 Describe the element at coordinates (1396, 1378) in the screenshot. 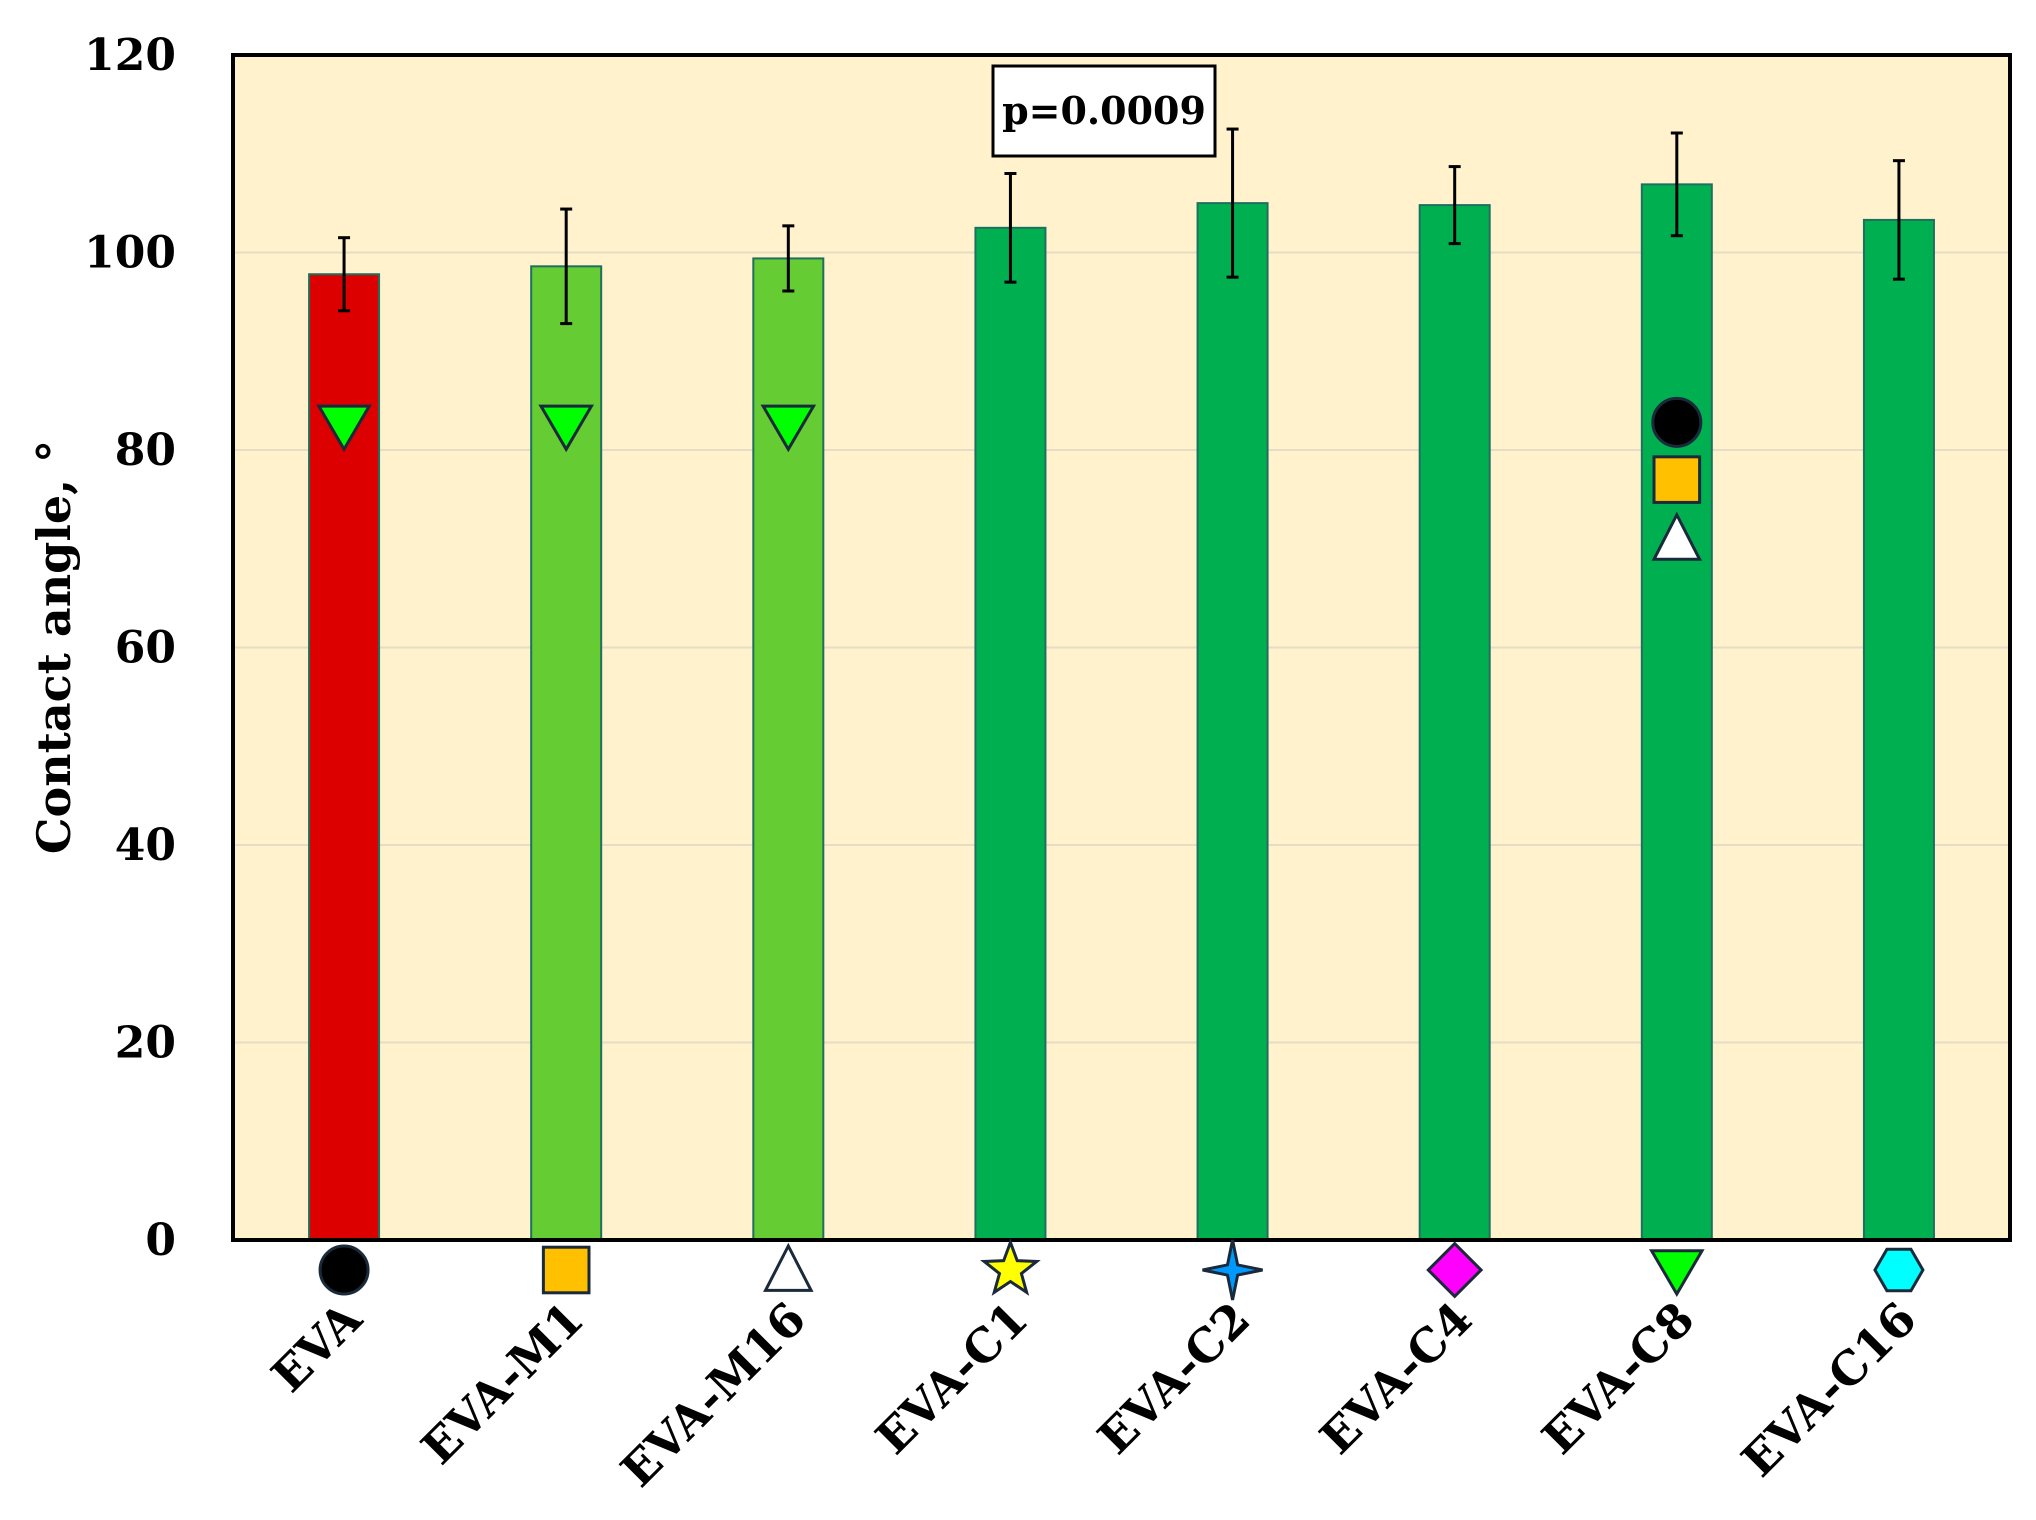

I see `x-tick-label: EVA-C4` at that location.